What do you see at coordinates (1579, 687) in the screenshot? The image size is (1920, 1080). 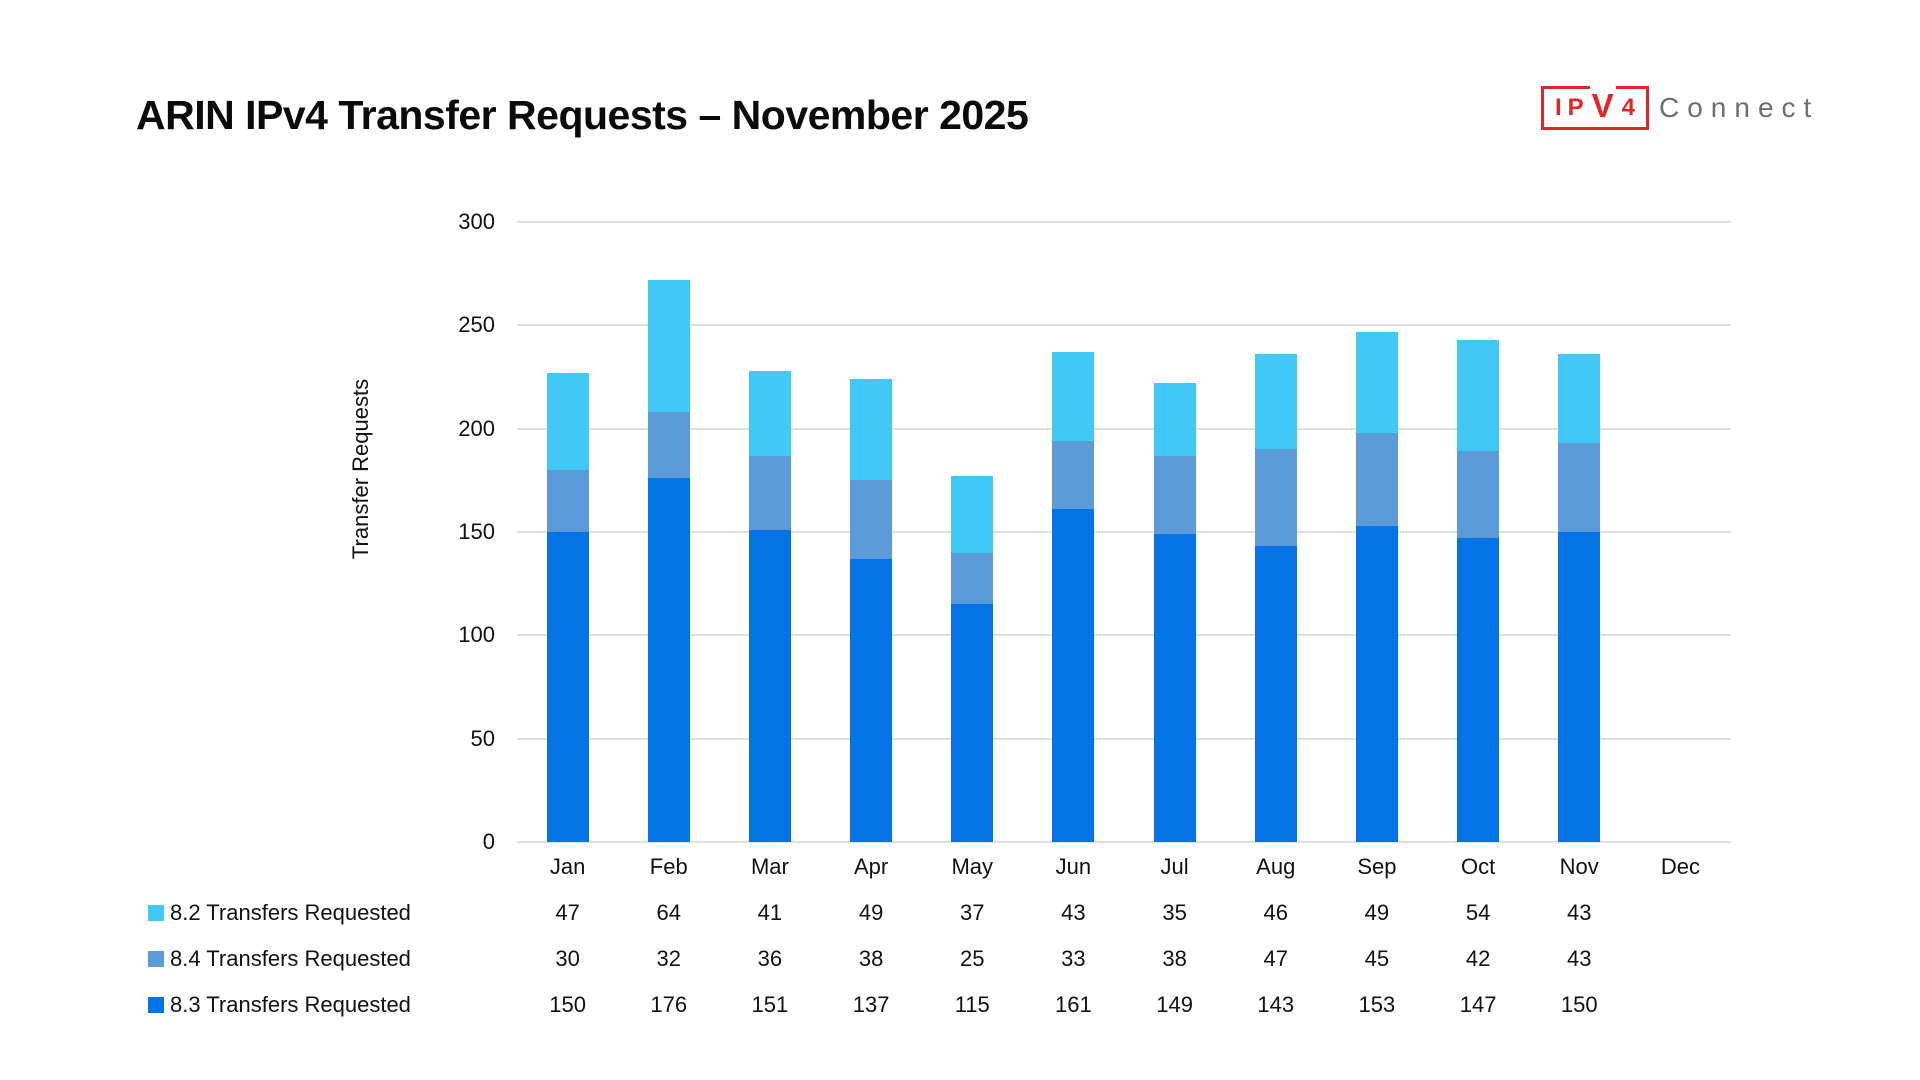 I see `bar-segment-nov-8.3` at bounding box center [1579, 687].